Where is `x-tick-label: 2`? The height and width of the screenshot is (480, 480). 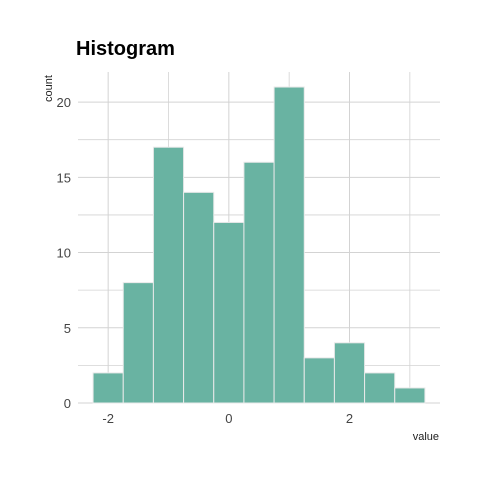 x-tick-label: 2 is located at coordinates (349, 418).